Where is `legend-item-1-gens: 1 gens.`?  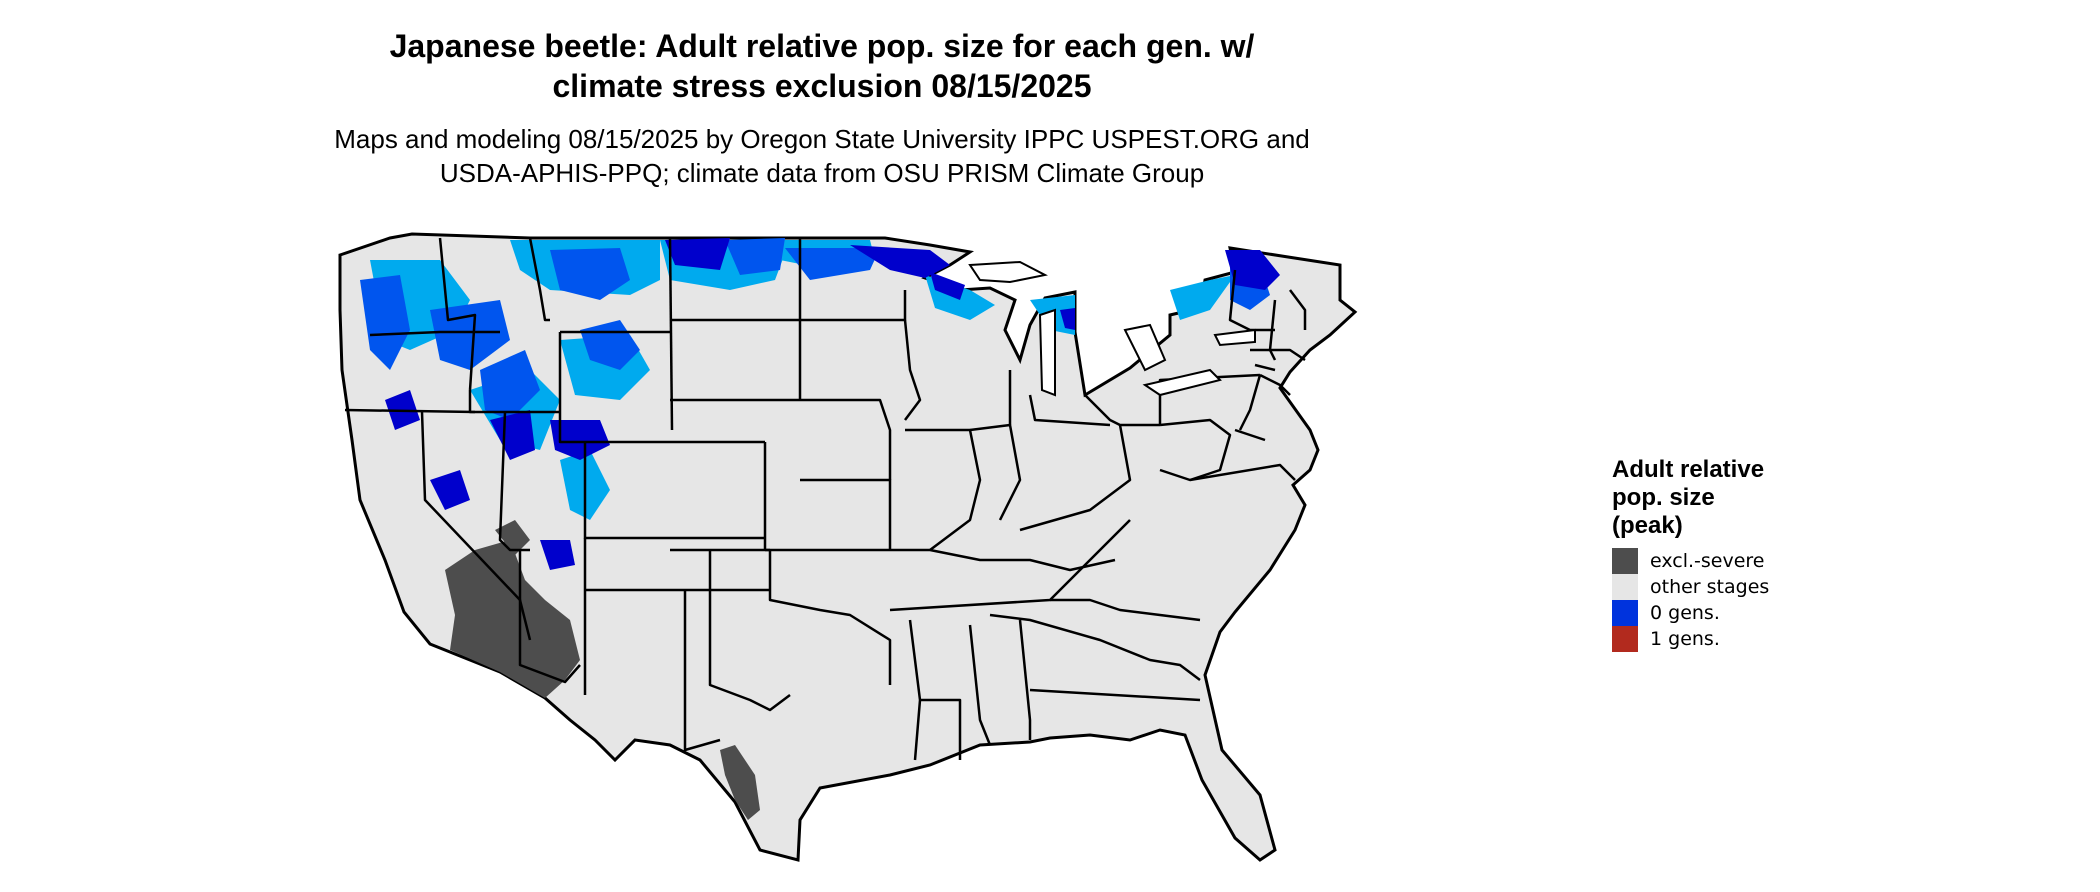 legend-item-1-gens: 1 gens. is located at coordinates (1712, 639).